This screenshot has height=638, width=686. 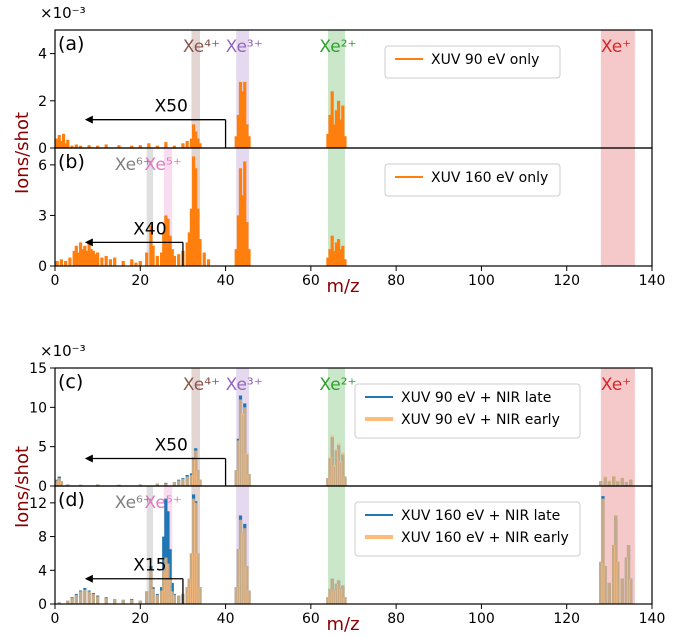 What do you see at coordinates (244, 47) in the screenshot?
I see `band-label: Xe³⁺` at bounding box center [244, 47].